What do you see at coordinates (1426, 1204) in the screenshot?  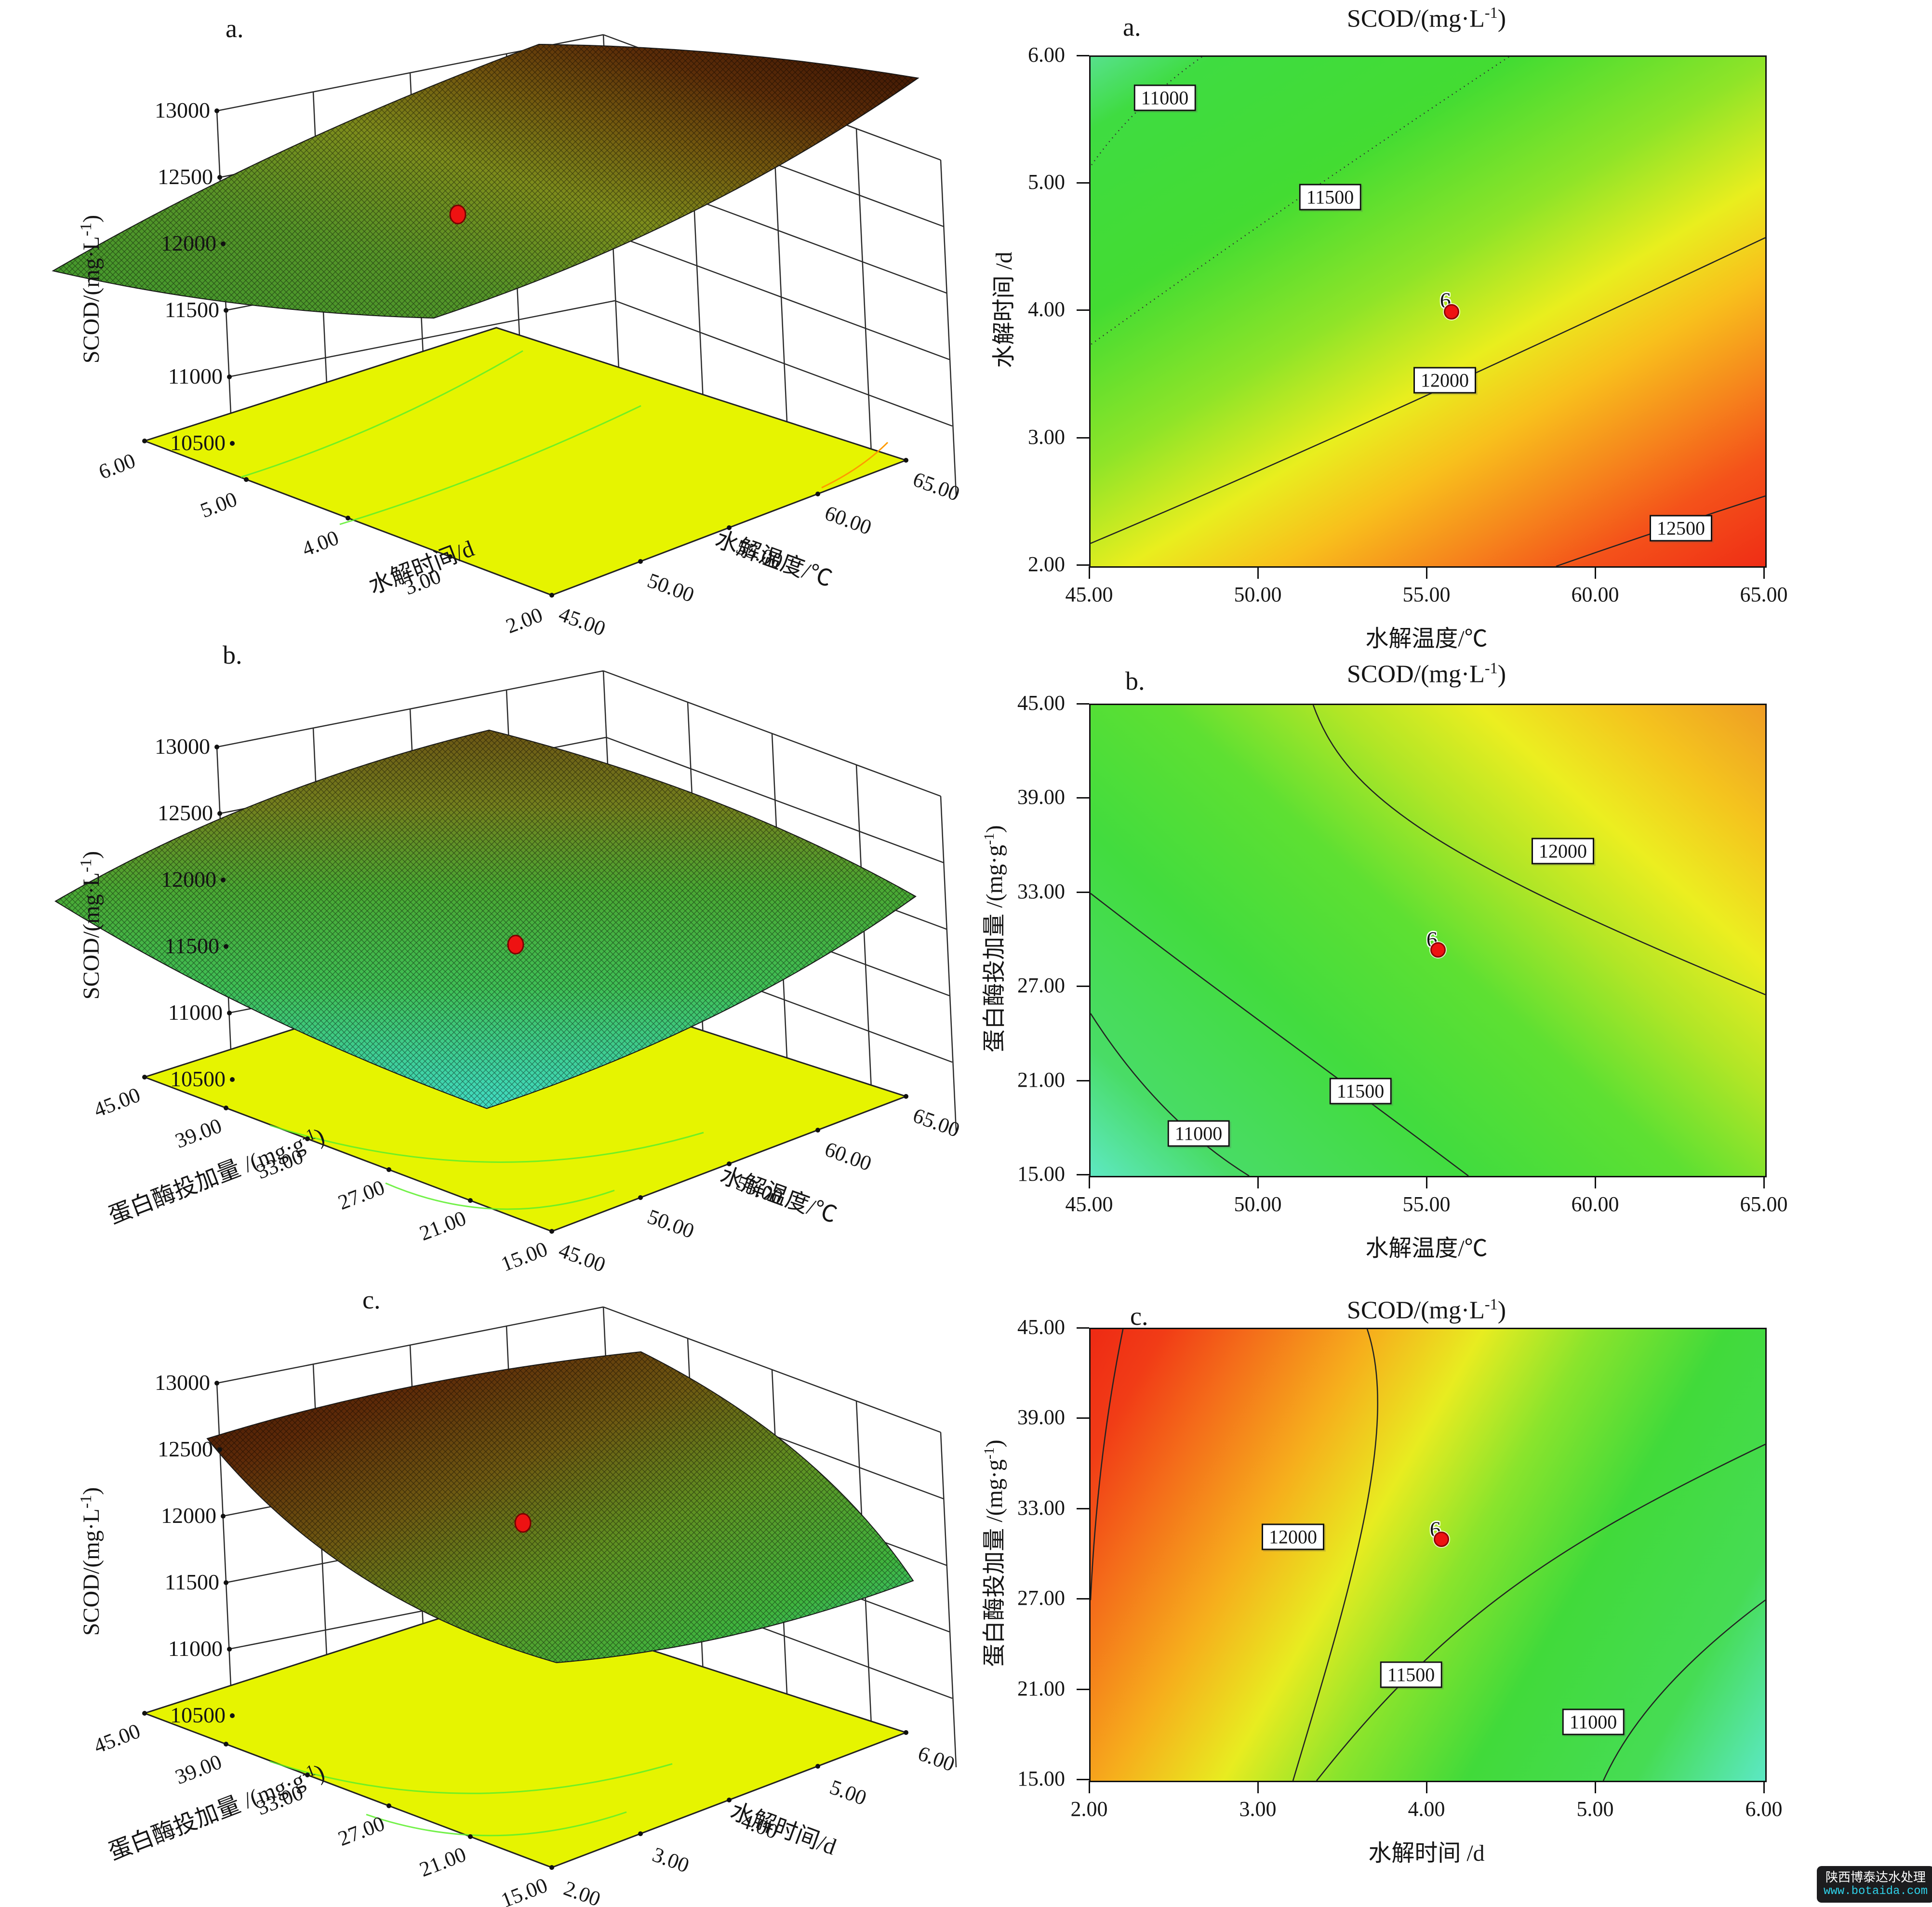 I see `x-tick-label: 55.00` at bounding box center [1426, 1204].